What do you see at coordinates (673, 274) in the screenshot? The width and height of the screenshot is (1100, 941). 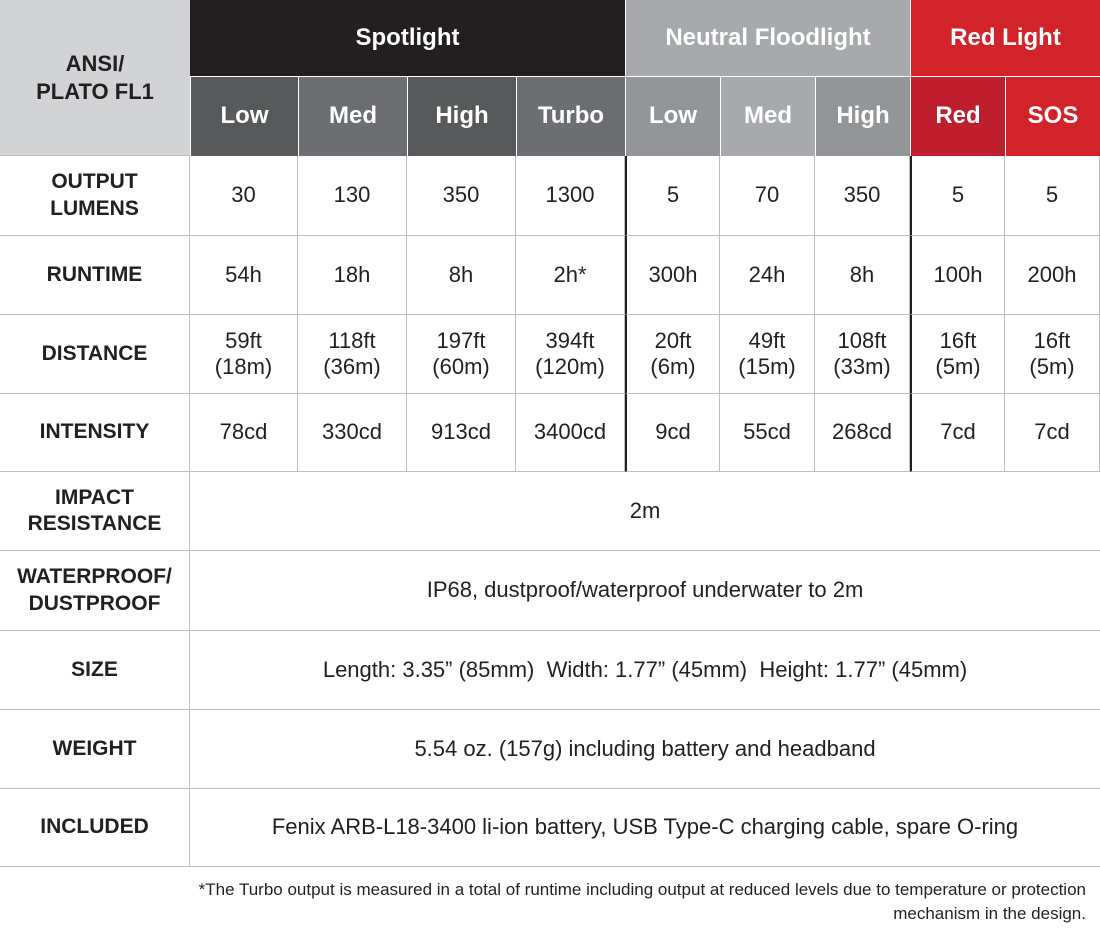 I see `cell-text: 300h` at bounding box center [673, 274].